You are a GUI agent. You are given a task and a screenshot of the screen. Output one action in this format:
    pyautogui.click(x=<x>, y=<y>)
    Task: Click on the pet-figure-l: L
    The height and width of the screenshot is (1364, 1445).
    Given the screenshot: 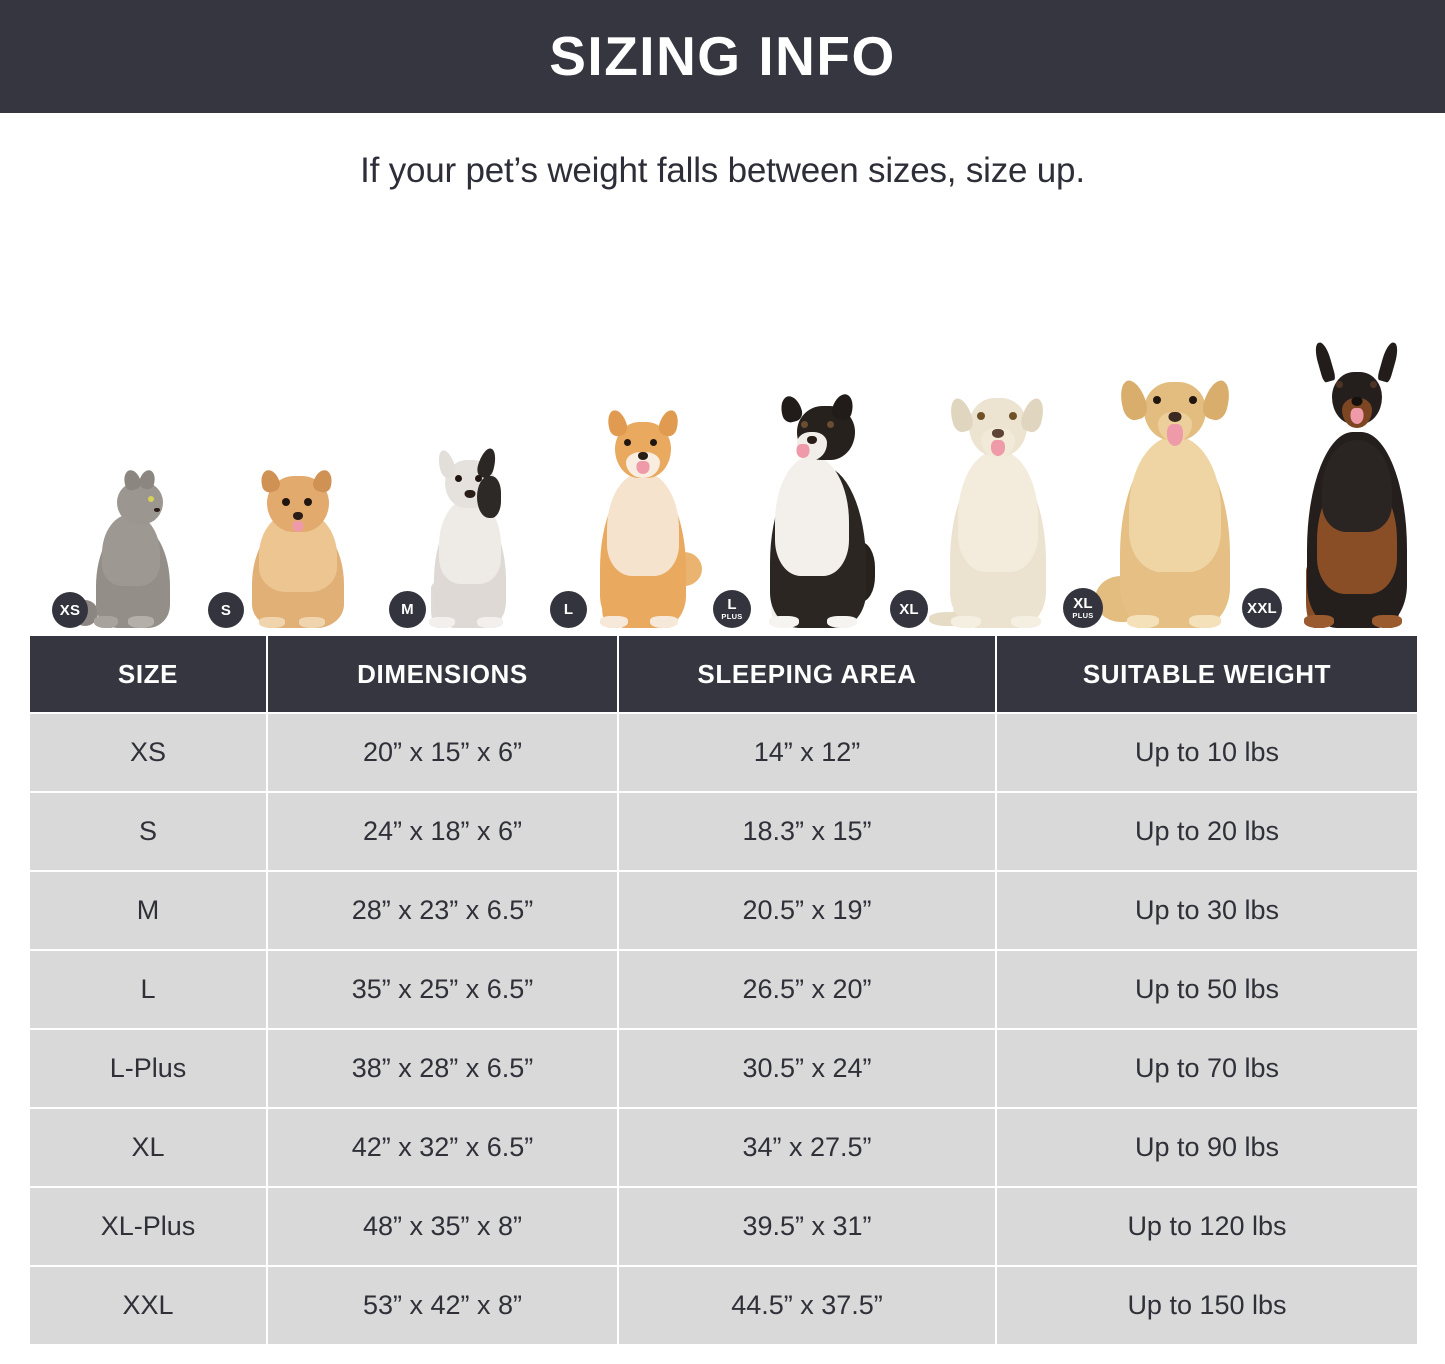 What is the action you would take?
    pyautogui.click(x=629, y=515)
    